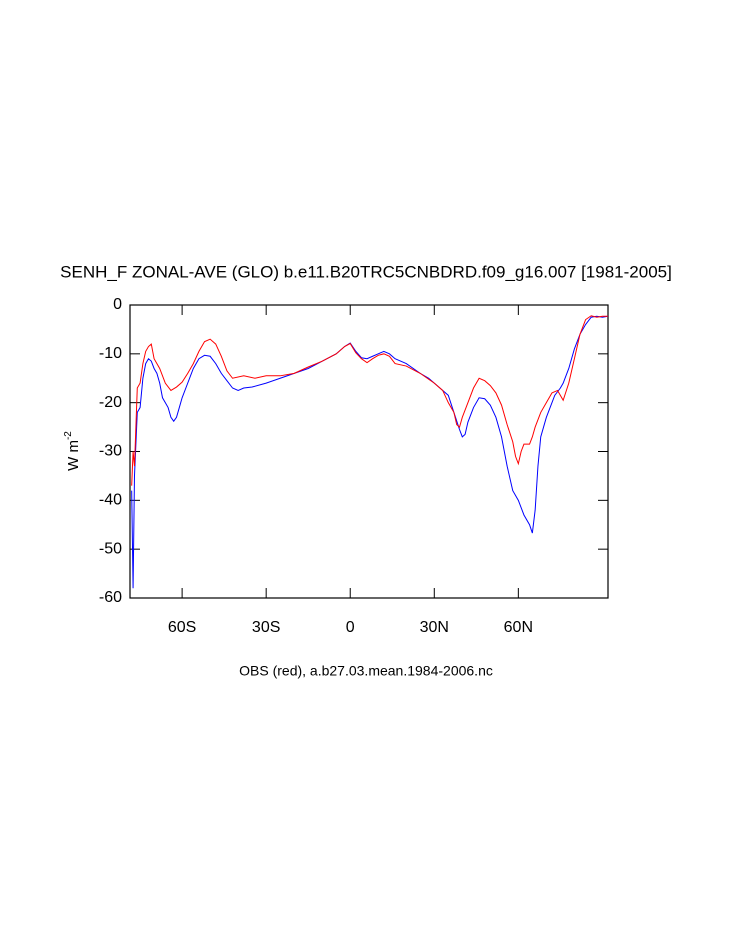 The height and width of the screenshot is (945, 733). Describe the element at coordinates (266, 627) in the screenshot. I see `x-tick-label: 30S` at that location.